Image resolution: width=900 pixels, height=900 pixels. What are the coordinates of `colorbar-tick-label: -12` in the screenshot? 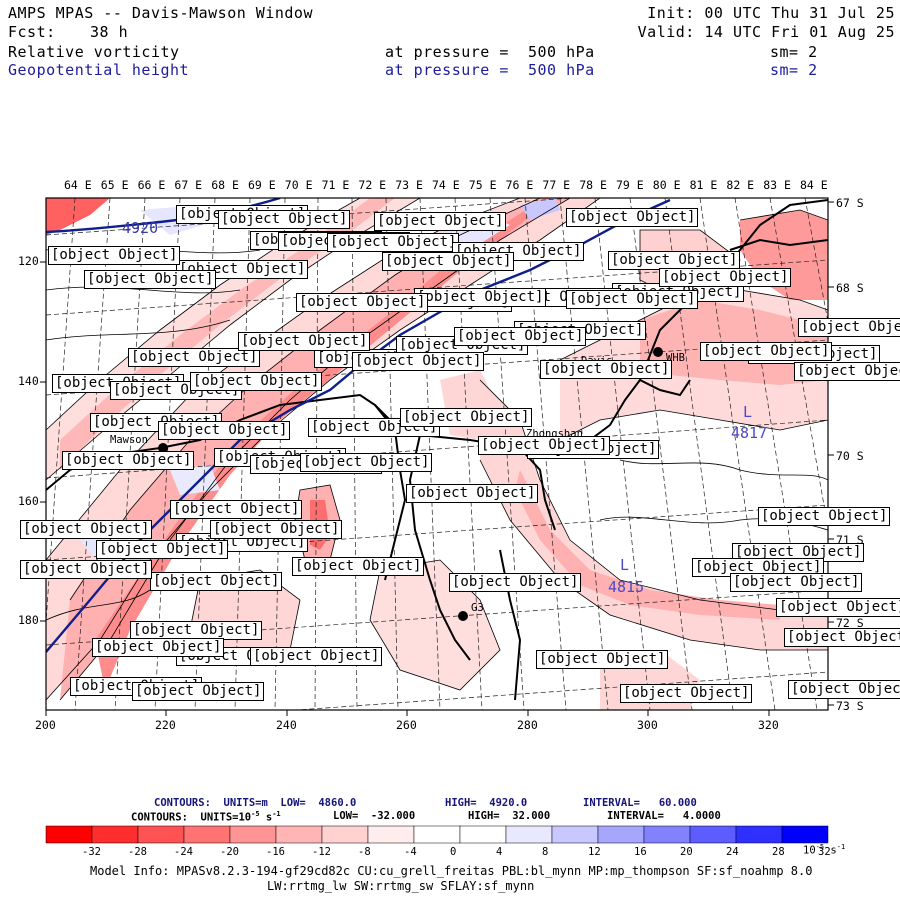 It's located at (321, 852).